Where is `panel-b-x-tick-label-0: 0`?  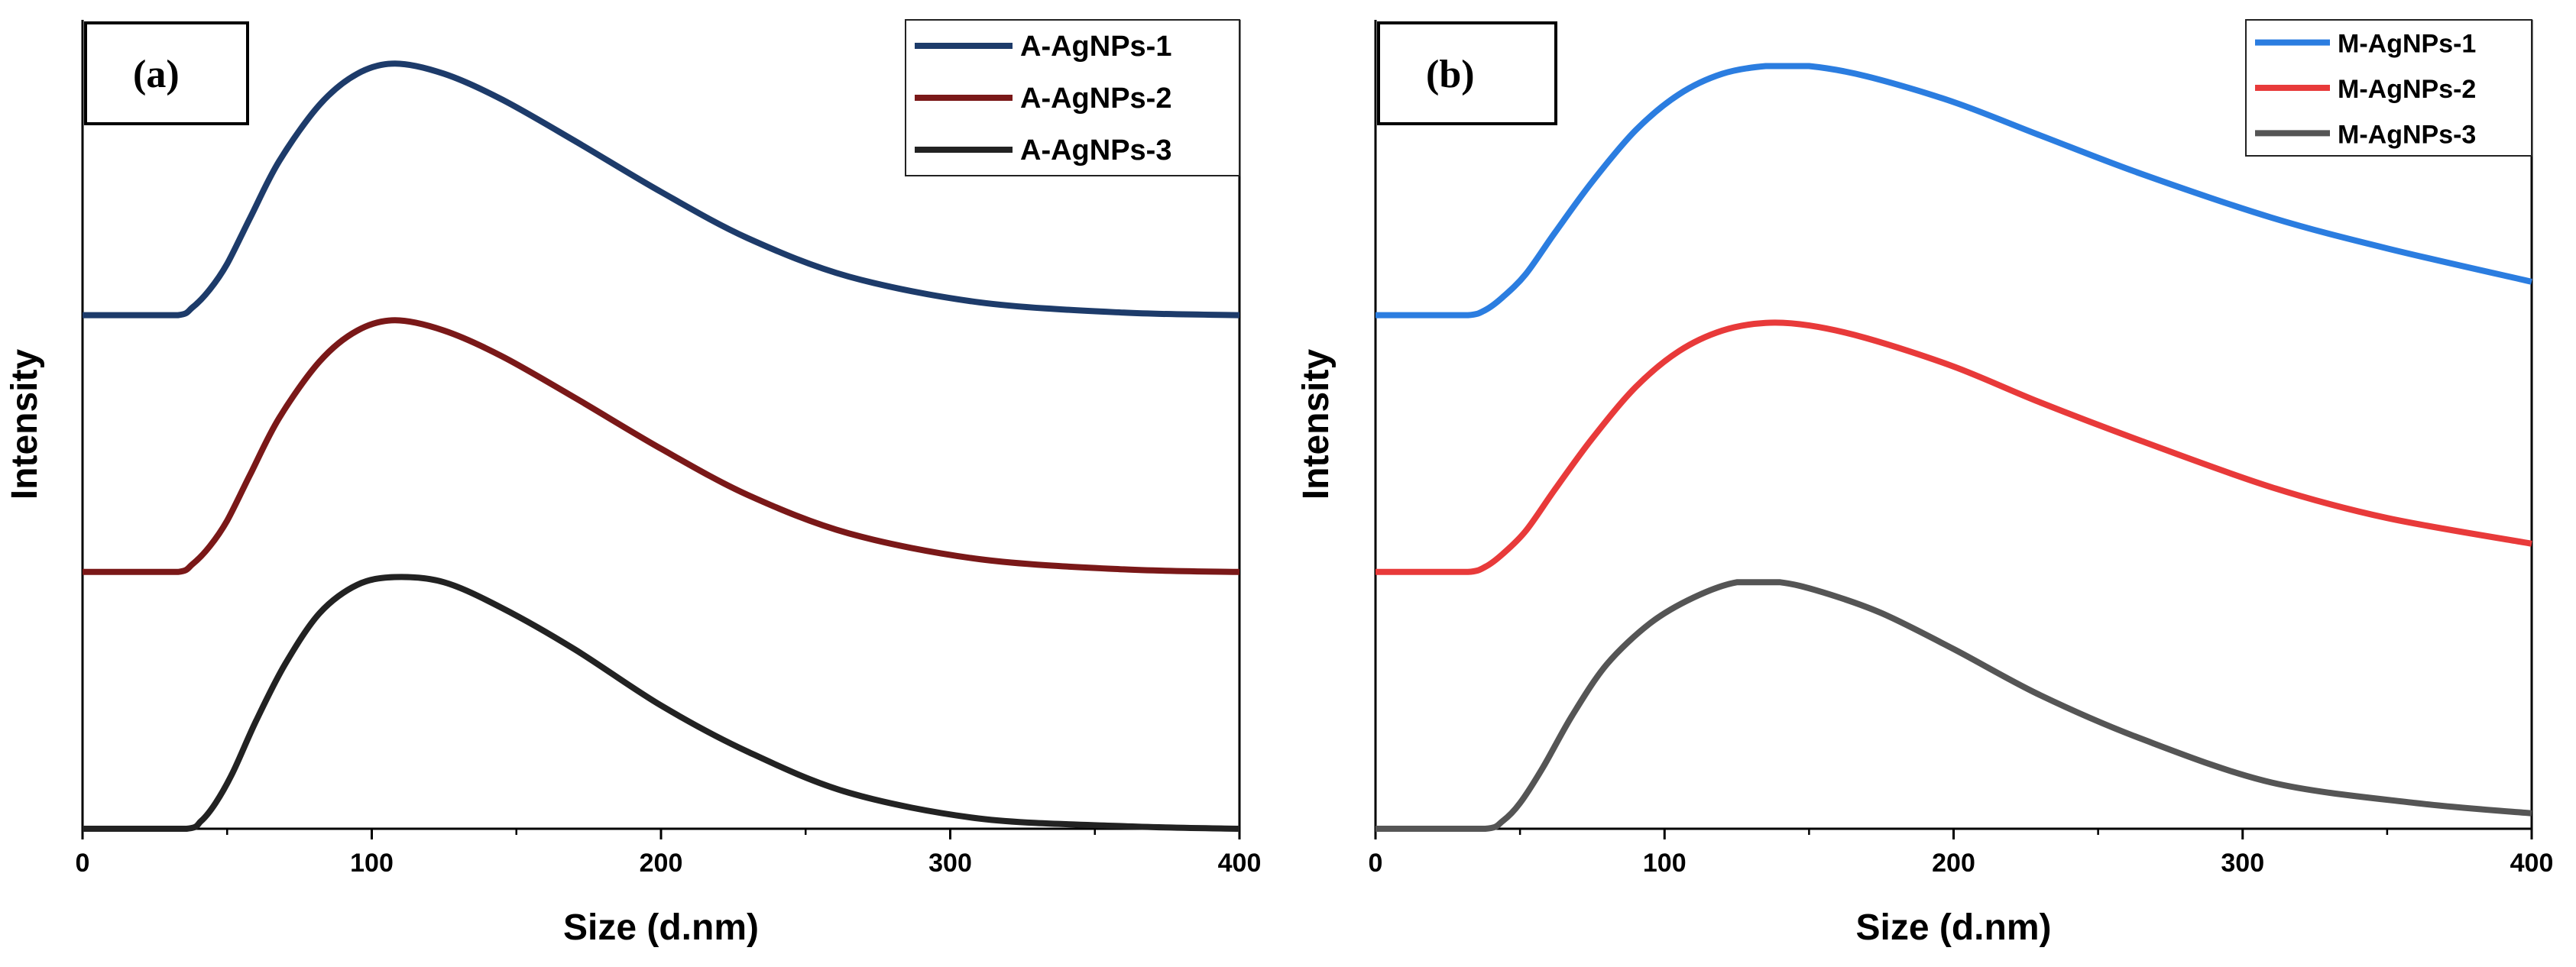
panel-b-x-tick-label-0: 0 is located at coordinates (1376, 864).